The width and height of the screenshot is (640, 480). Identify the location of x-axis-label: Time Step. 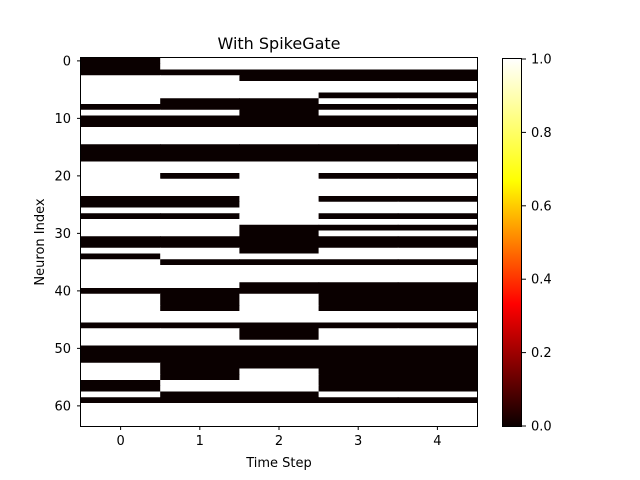
(278, 463).